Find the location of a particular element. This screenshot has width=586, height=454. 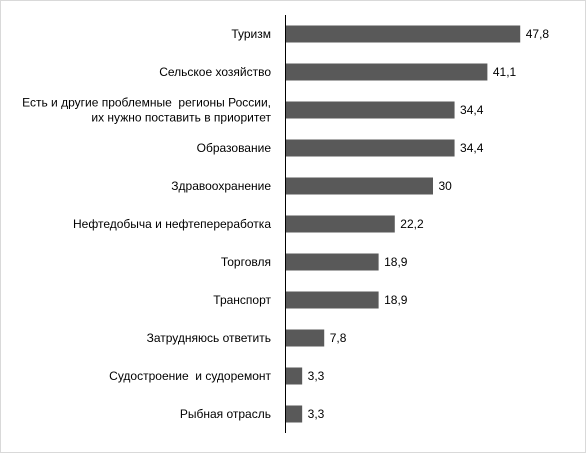

category-label-line: Торговля is located at coordinates (246, 262).